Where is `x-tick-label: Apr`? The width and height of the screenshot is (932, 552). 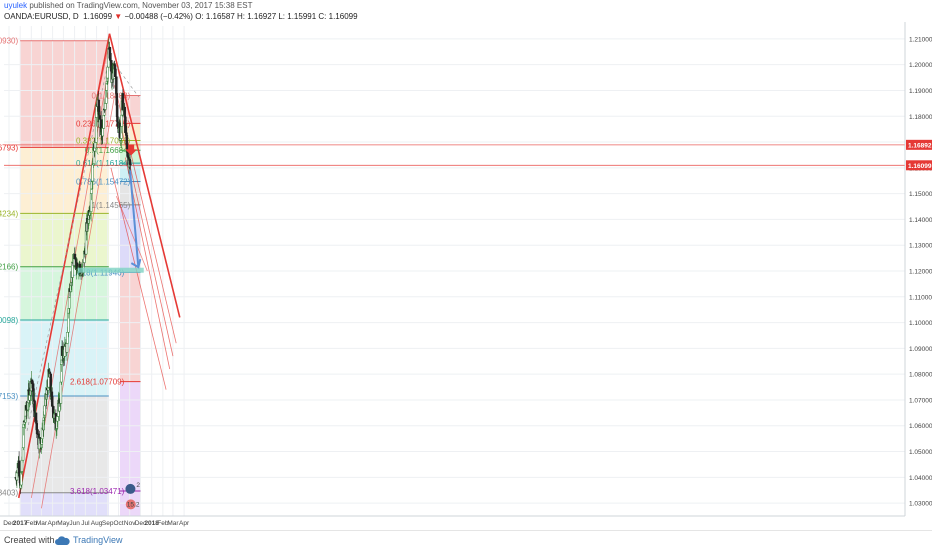
x-tick-label: Apr is located at coordinates (53, 523).